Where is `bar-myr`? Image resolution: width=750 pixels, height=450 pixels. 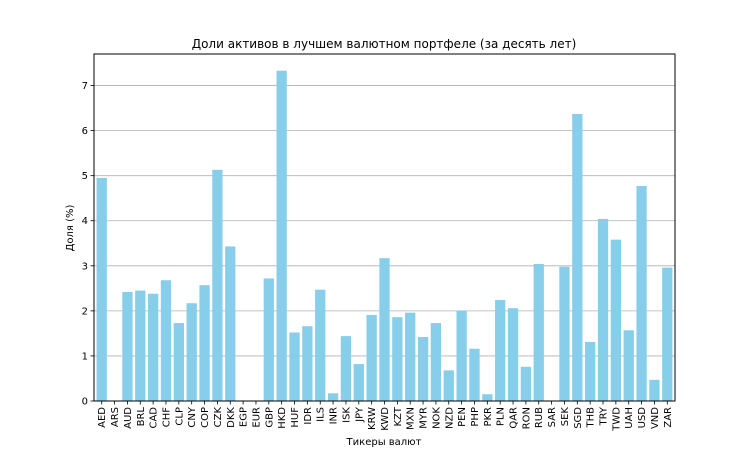 bar-myr is located at coordinates (423, 369).